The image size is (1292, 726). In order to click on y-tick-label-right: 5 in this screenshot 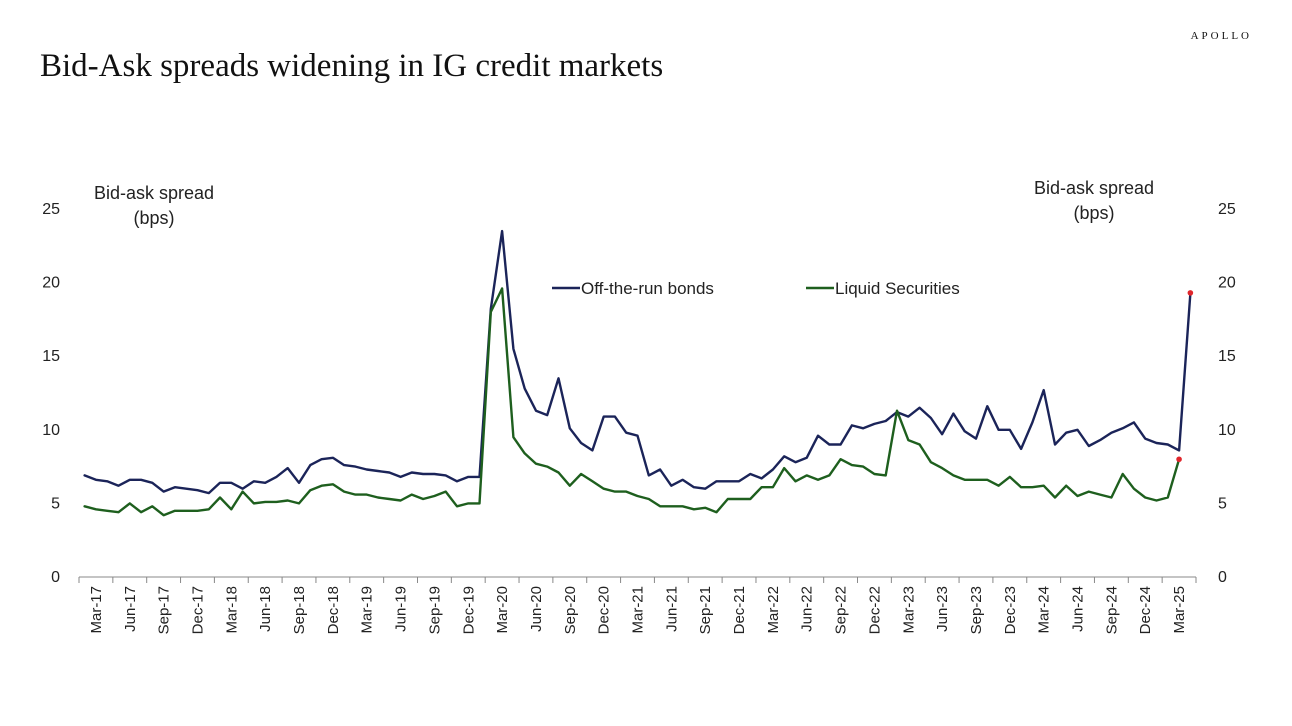, I will do `click(1222, 503)`.